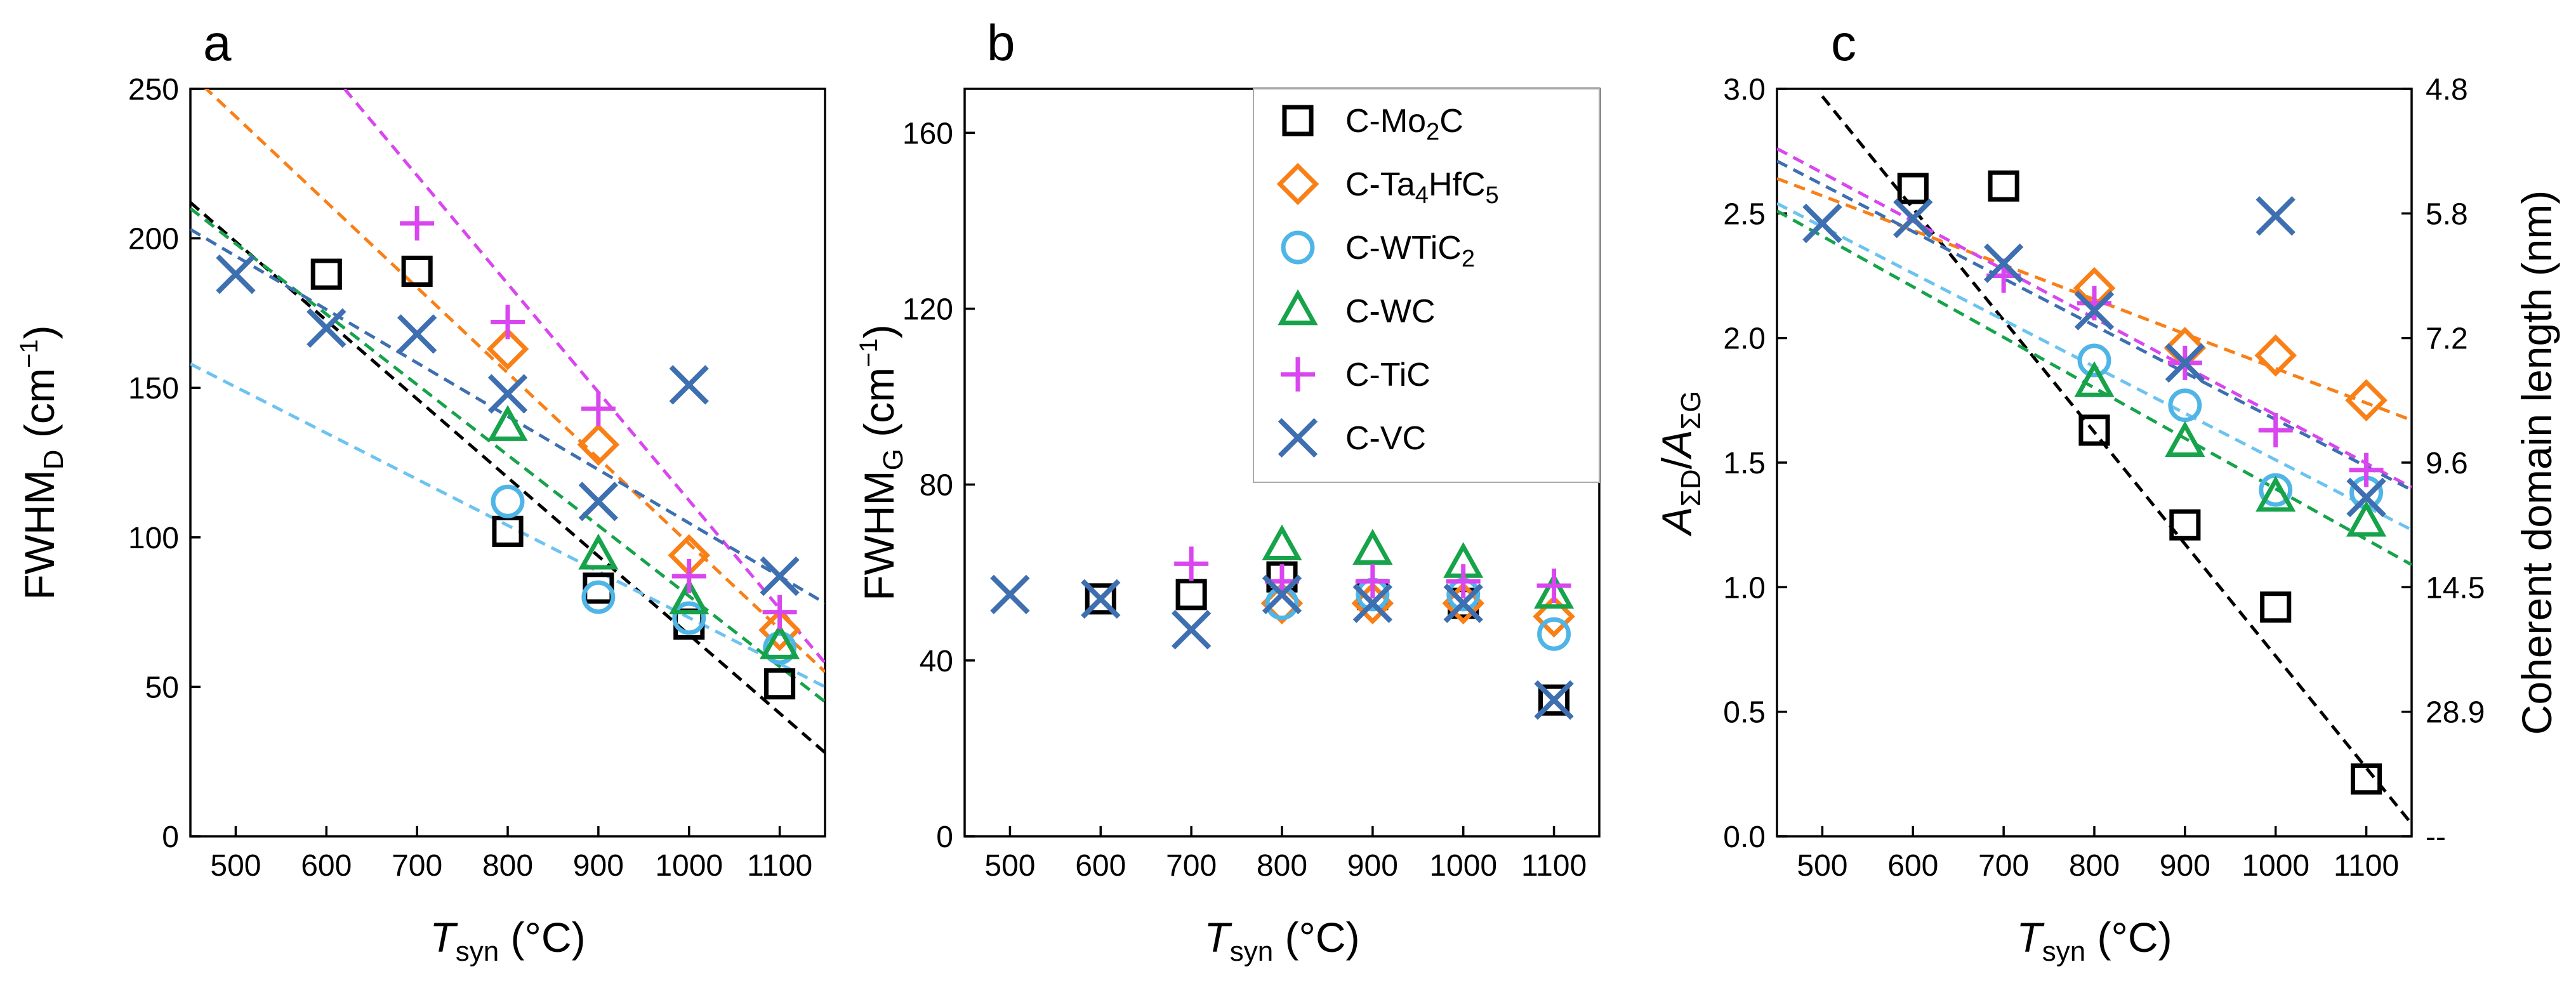 The image size is (2576, 988). I want to click on y-tick-label: 150, so click(154, 388).